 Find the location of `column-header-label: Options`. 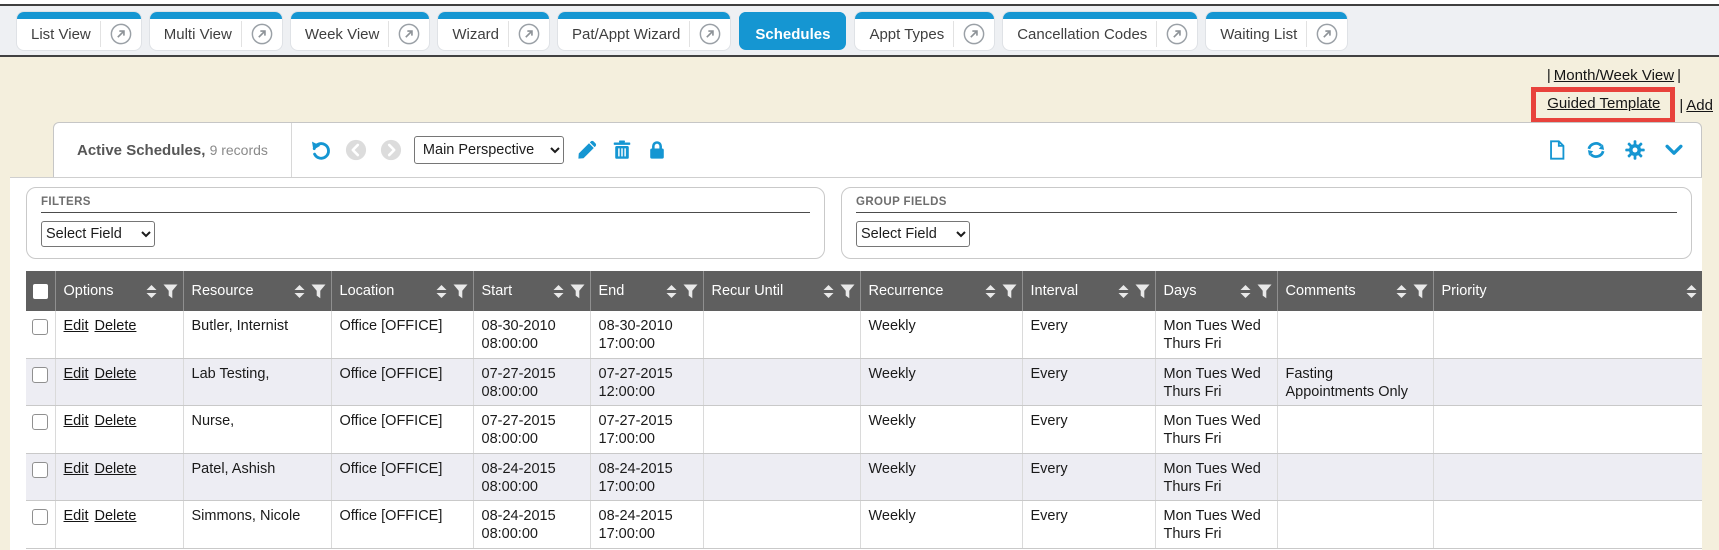

column-header-label: Options is located at coordinates (88, 291).